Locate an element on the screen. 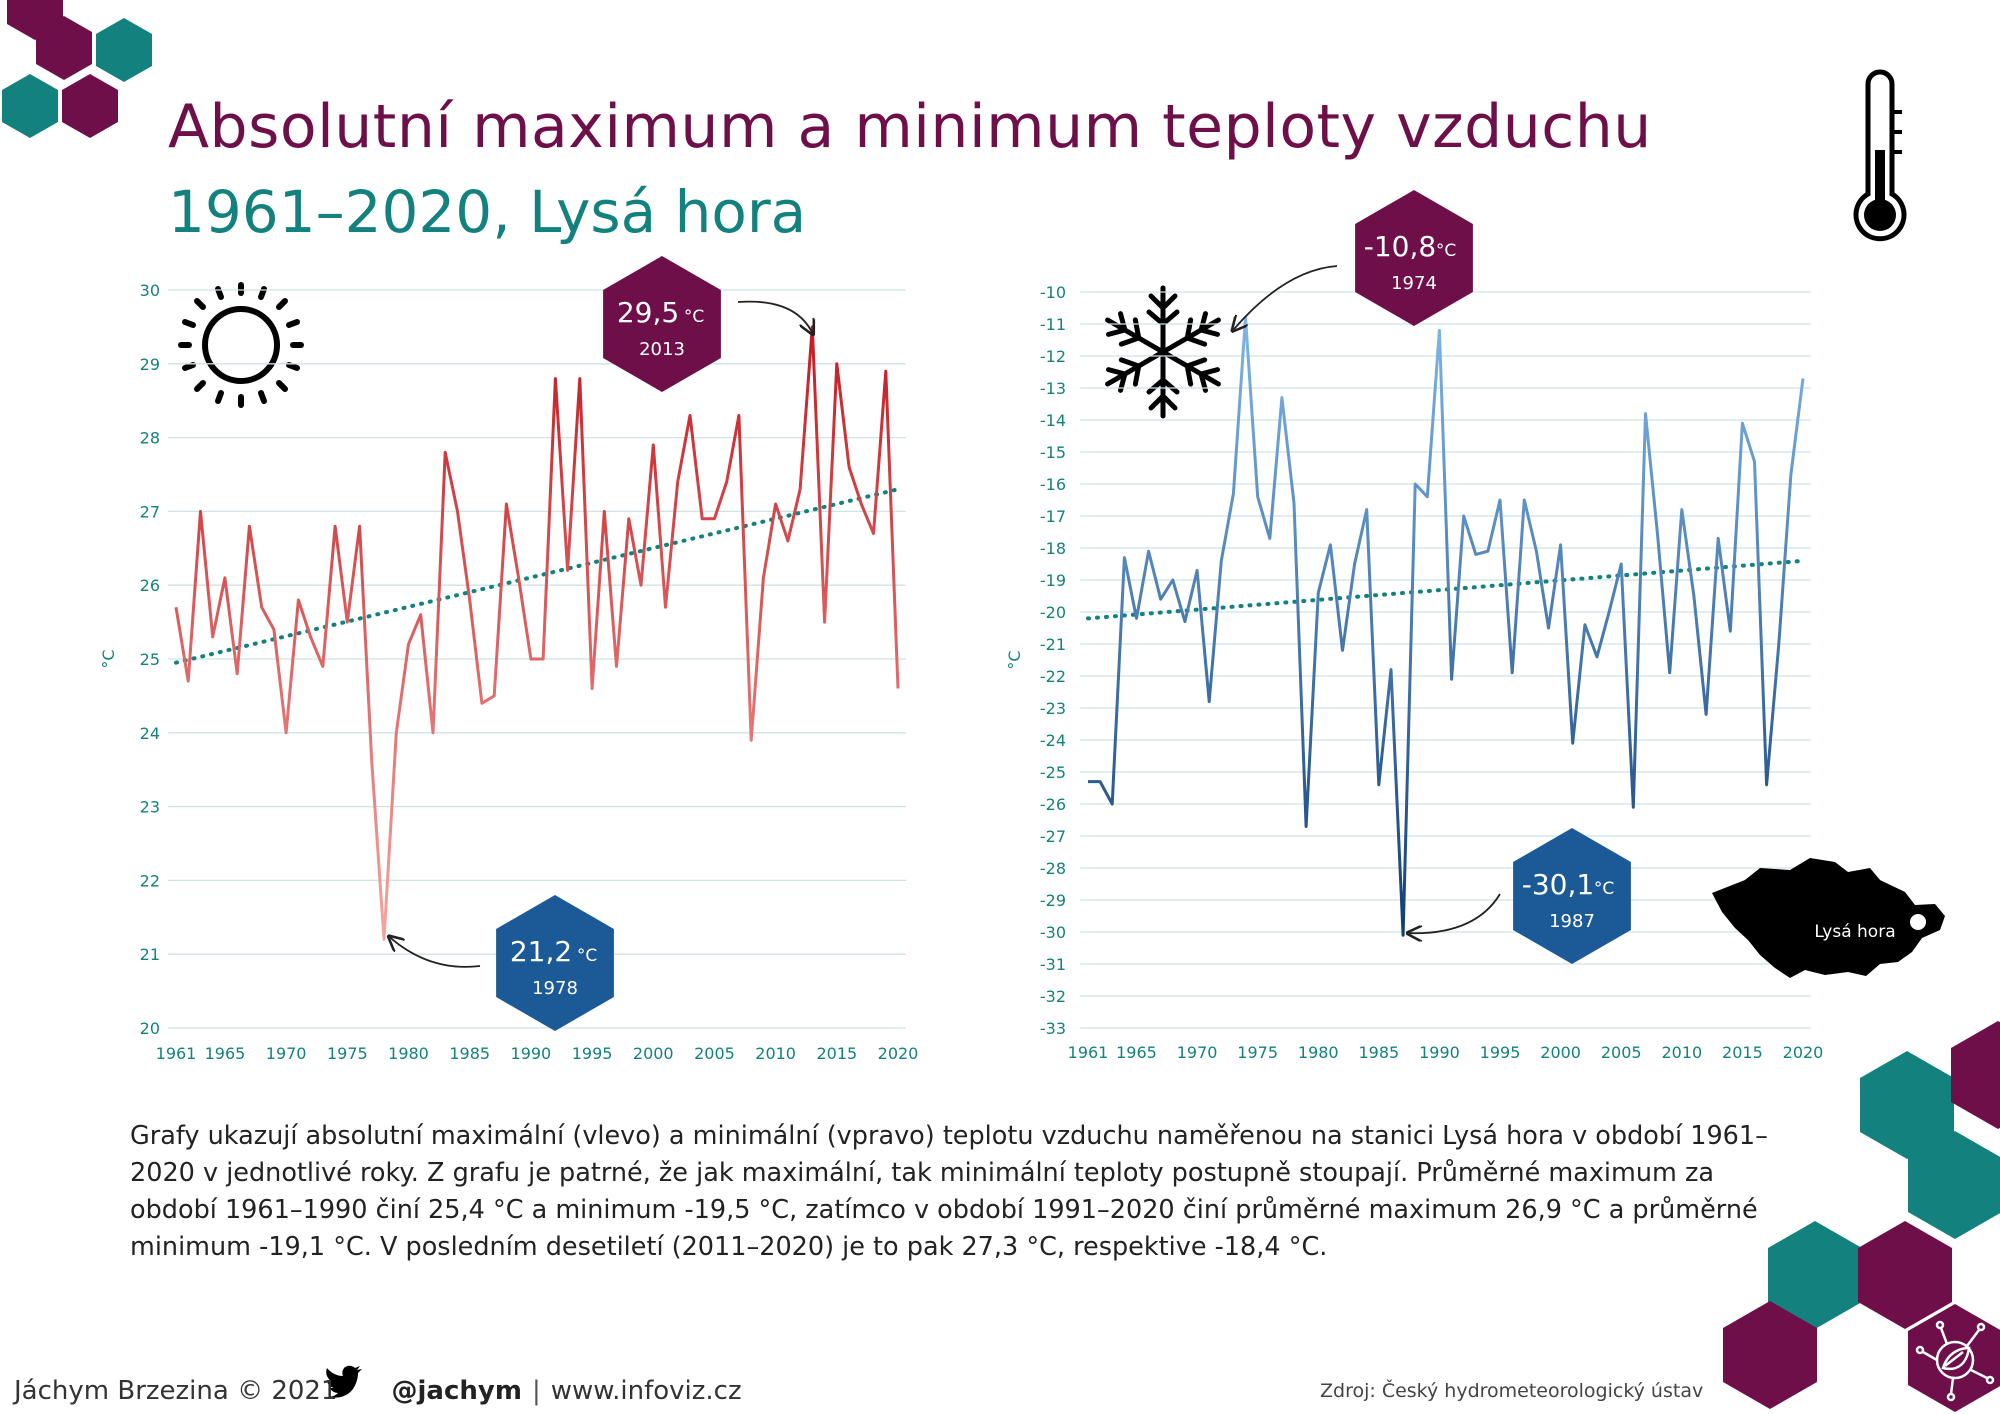 This screenshot has height=1414, width=2000. y-tick-label: 21 is located at coordinates (150, 954).